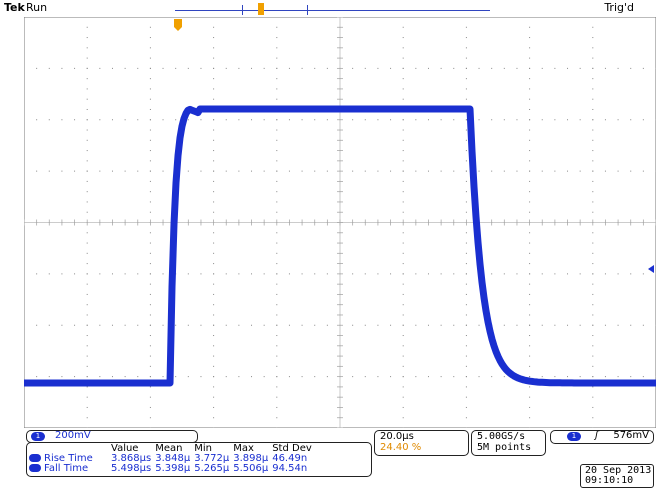 The width and height of the screenshot is (656, 488). What do you see at coordinates (328, 8) in the screenshot?
I see `status-bar: Tek Run Trig'd` at bounding box center [328, 8].